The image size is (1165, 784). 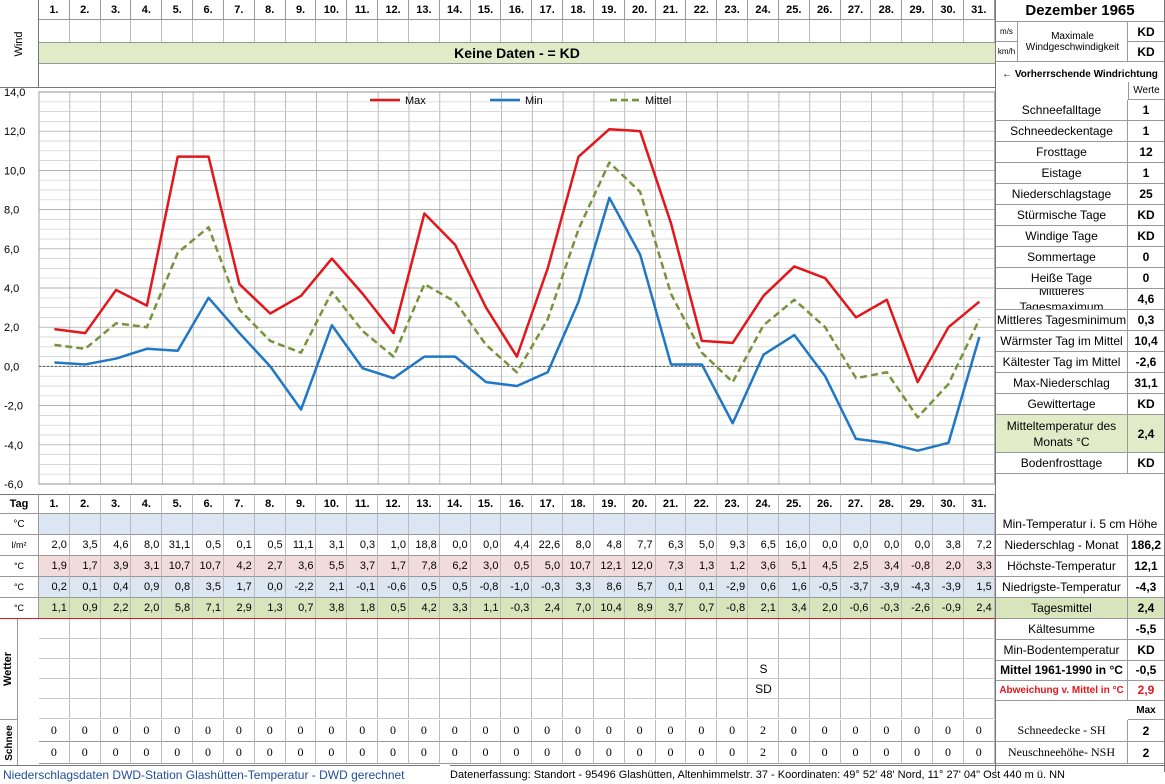 What do you see at coordinates (1062, 629) in the screenshot?
I see `label-kaeltesumme: Kältesumme` at bounding box center [1062, 629].